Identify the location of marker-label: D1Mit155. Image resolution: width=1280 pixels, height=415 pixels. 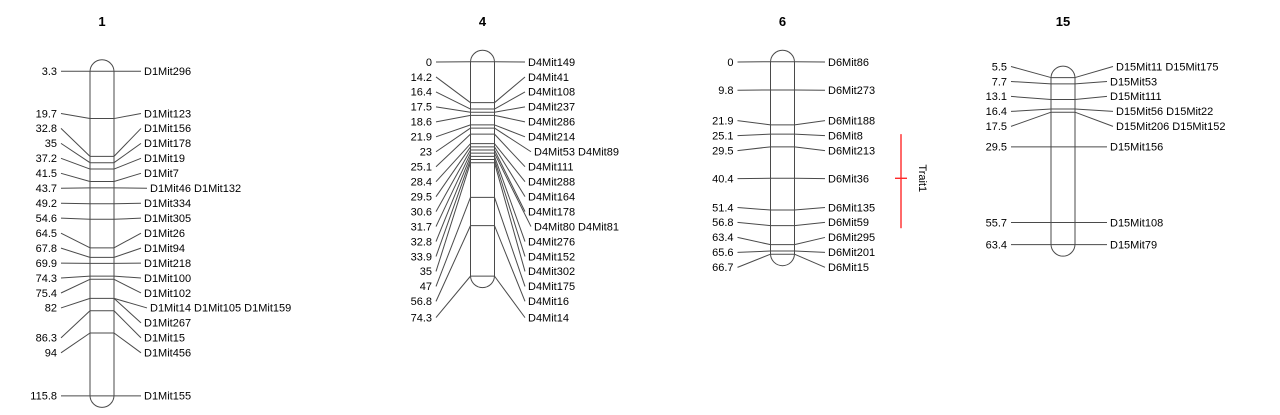
(167, 397).